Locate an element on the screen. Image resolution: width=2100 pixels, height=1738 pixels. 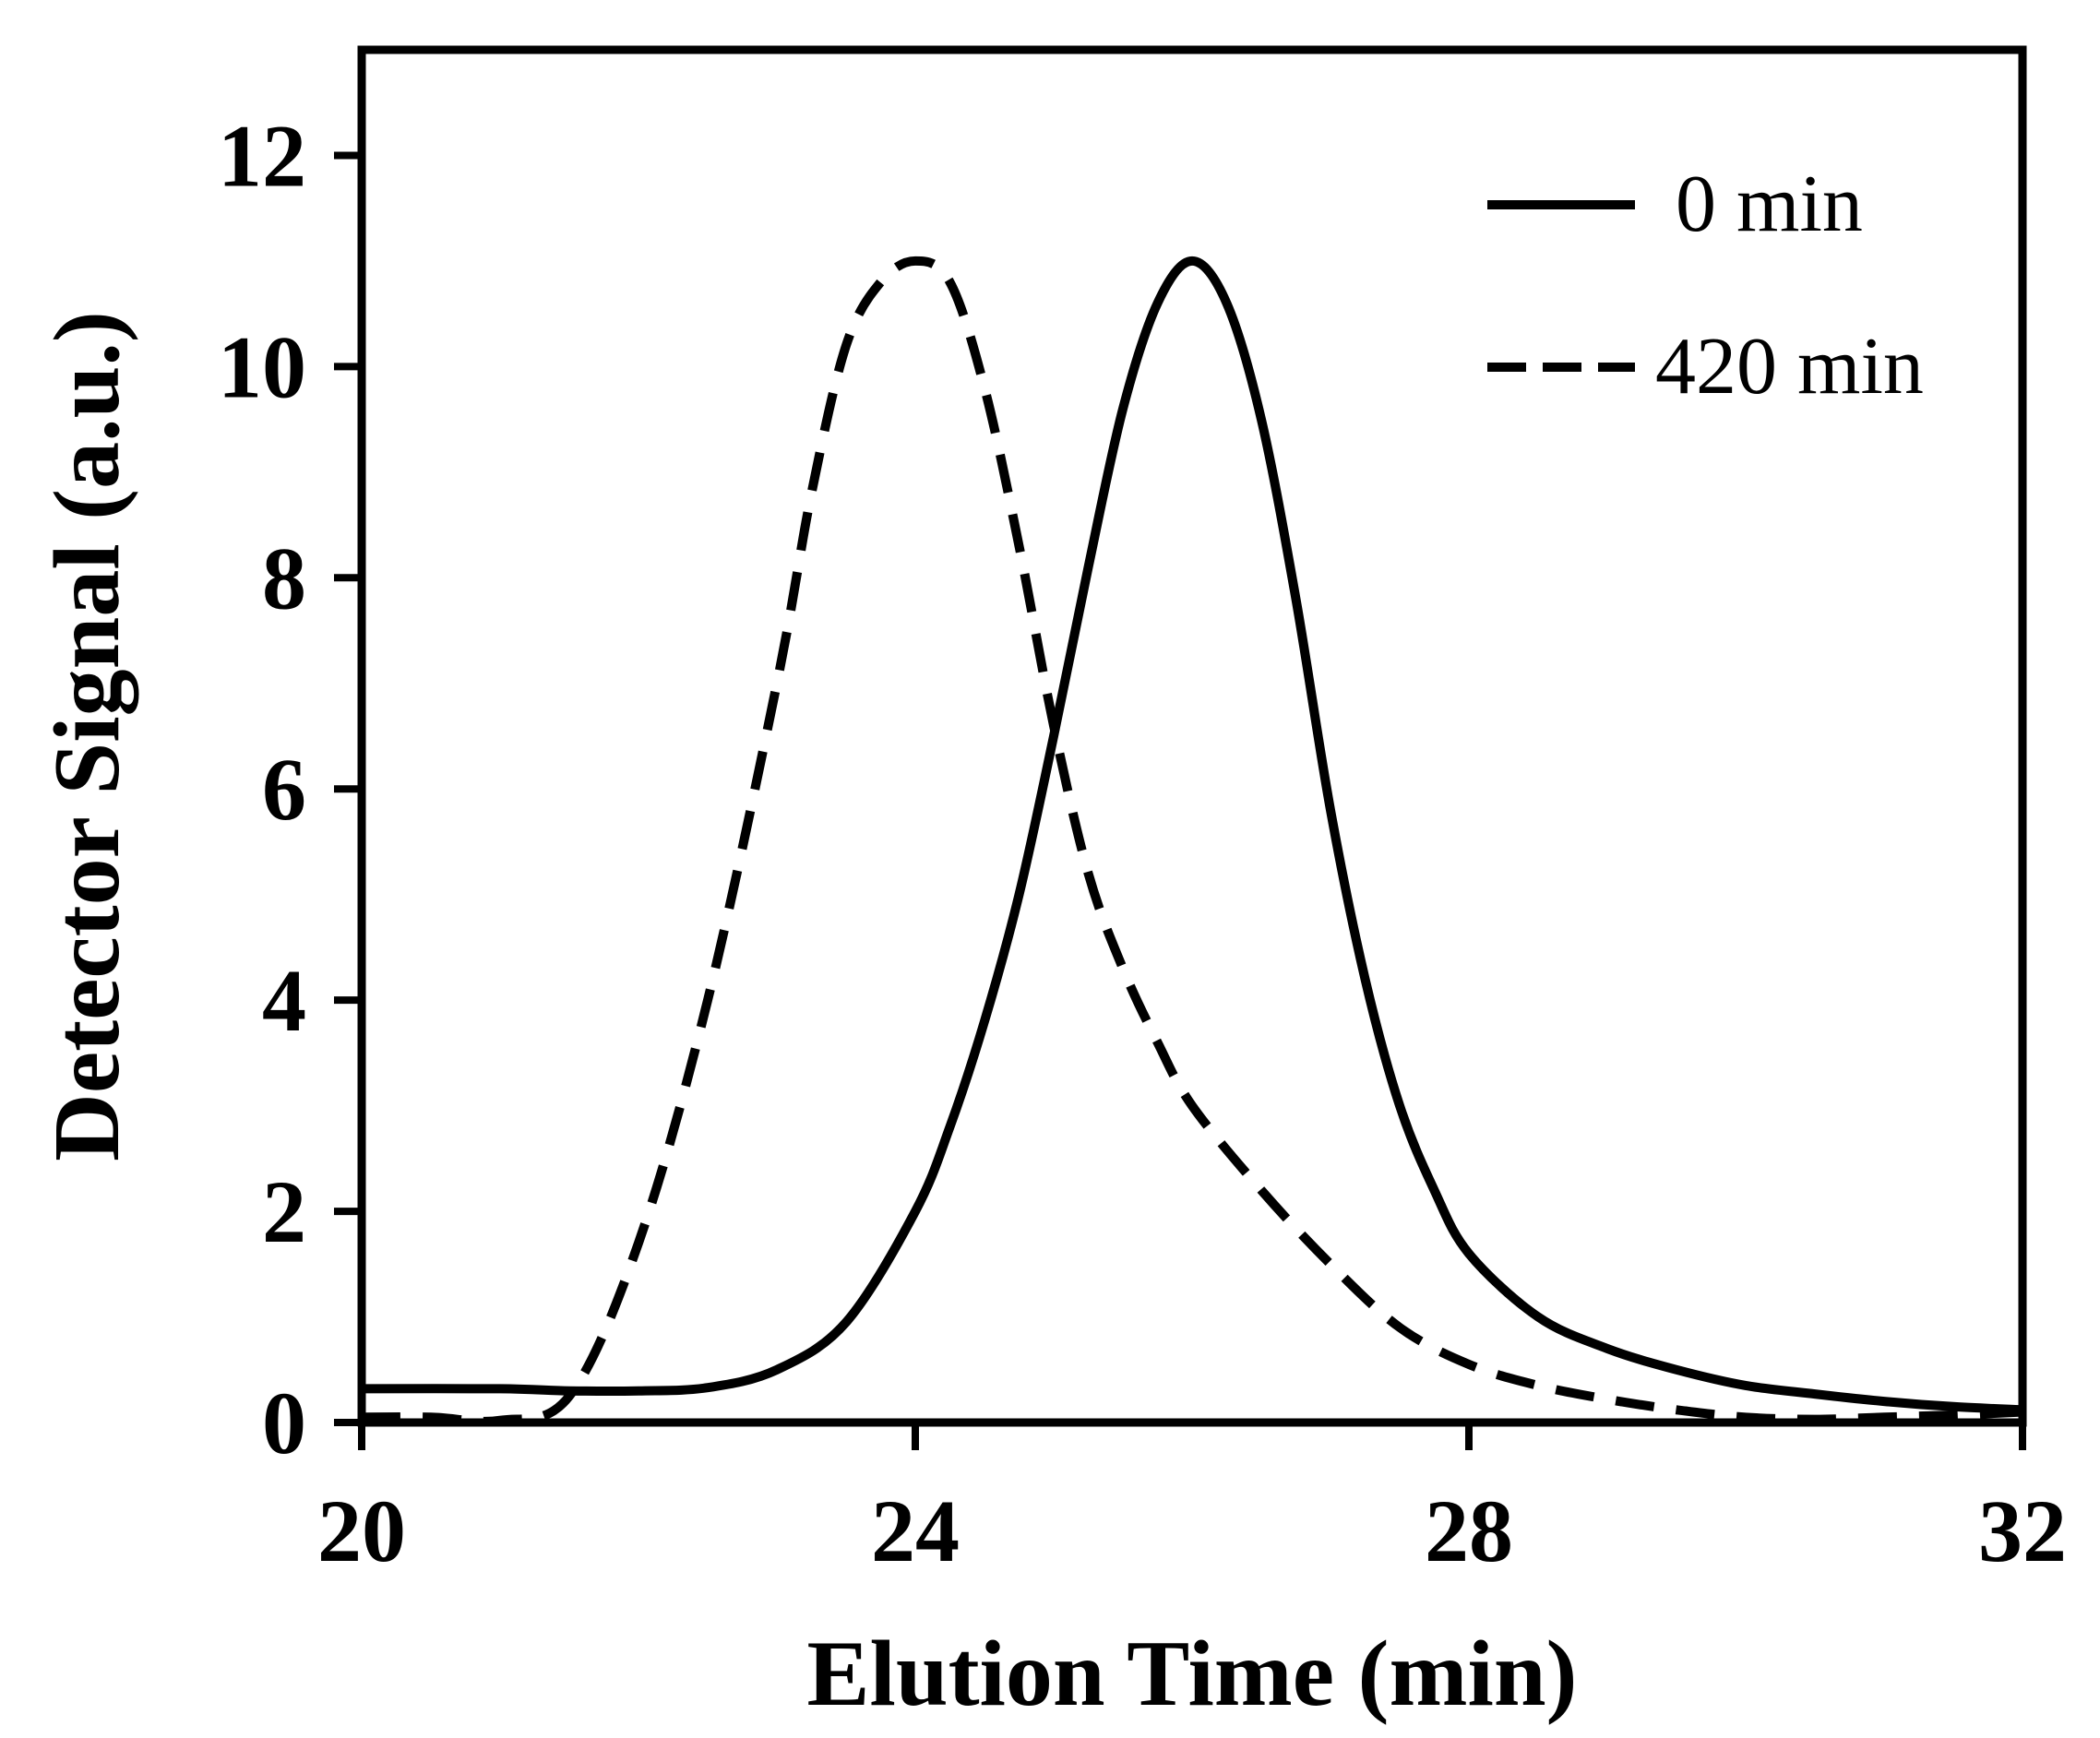
x-tick-label: 20 is located at coordinates (361, 1531).